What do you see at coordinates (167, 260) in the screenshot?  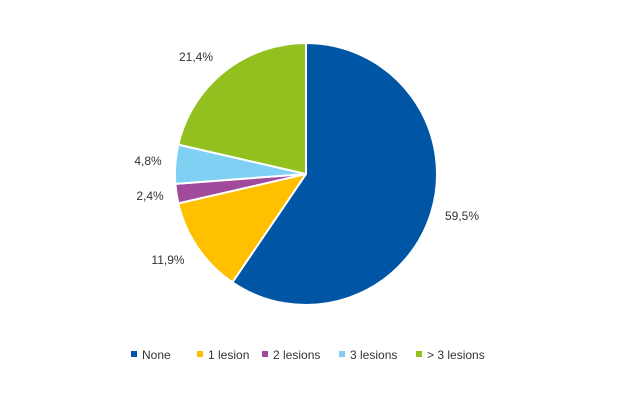 I see `data-label: 11,9%` at bounding box center [167, 260].